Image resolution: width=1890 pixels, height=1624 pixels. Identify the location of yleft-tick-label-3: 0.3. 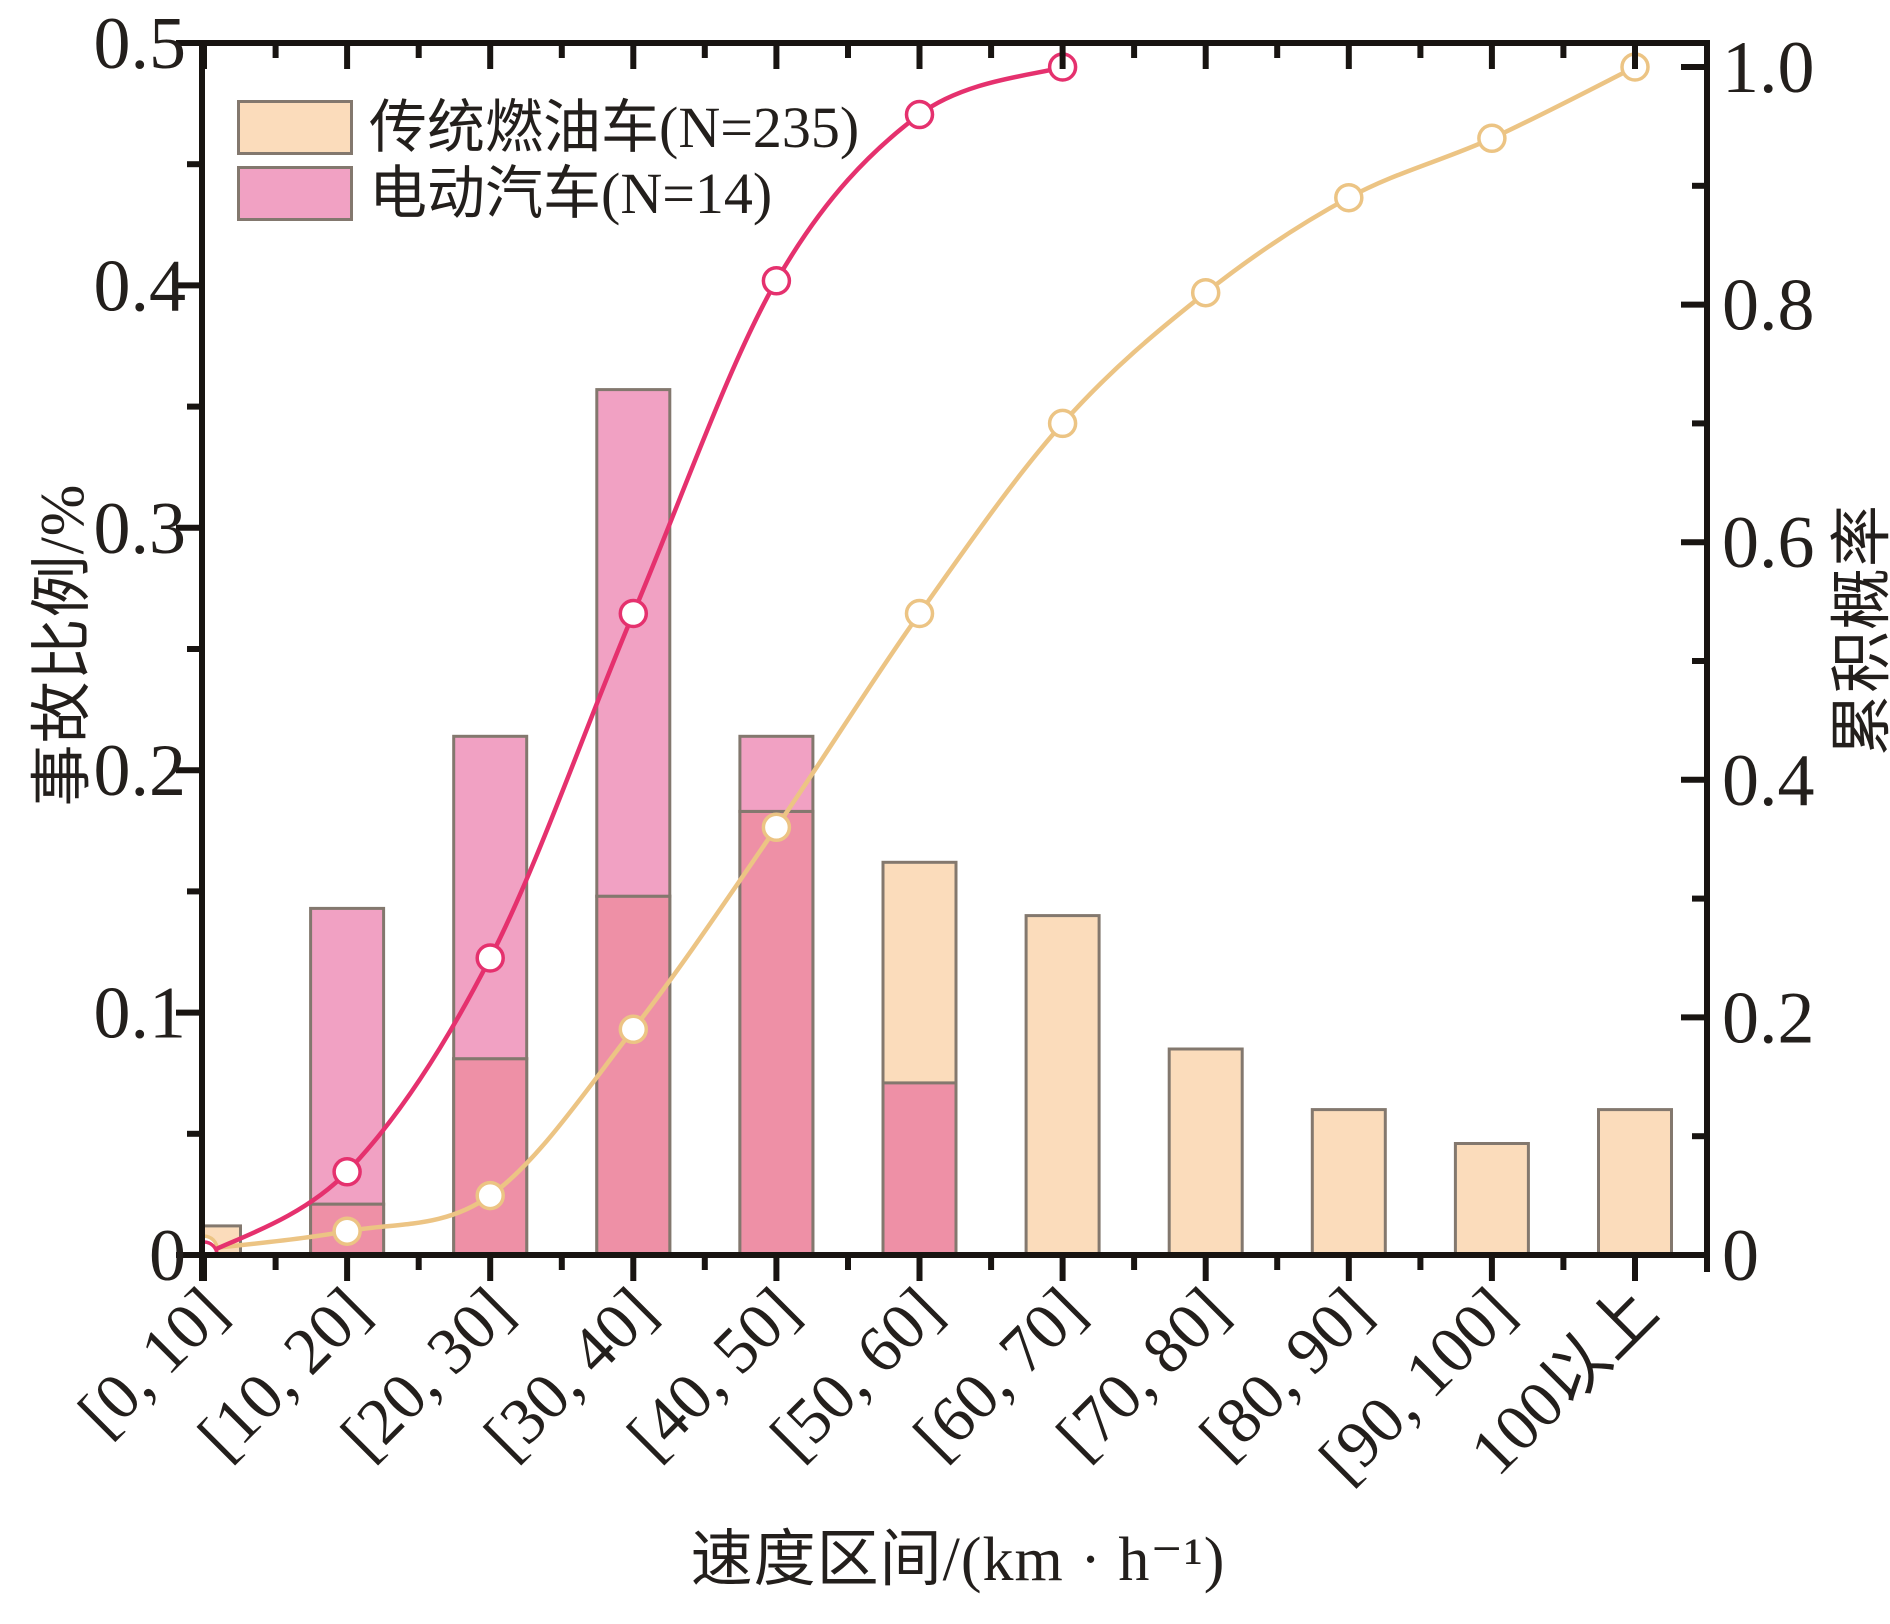
(140, 529).